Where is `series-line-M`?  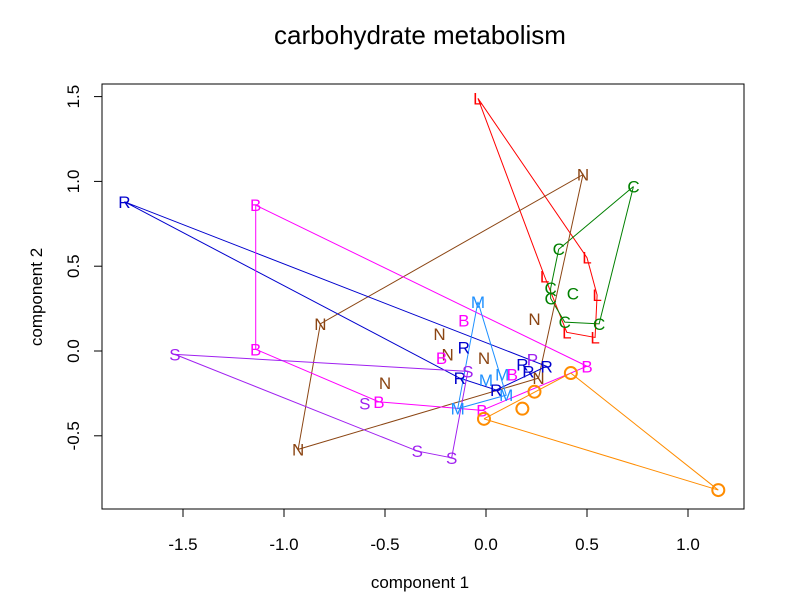
series-line-M is located at coordinates (482, 355).